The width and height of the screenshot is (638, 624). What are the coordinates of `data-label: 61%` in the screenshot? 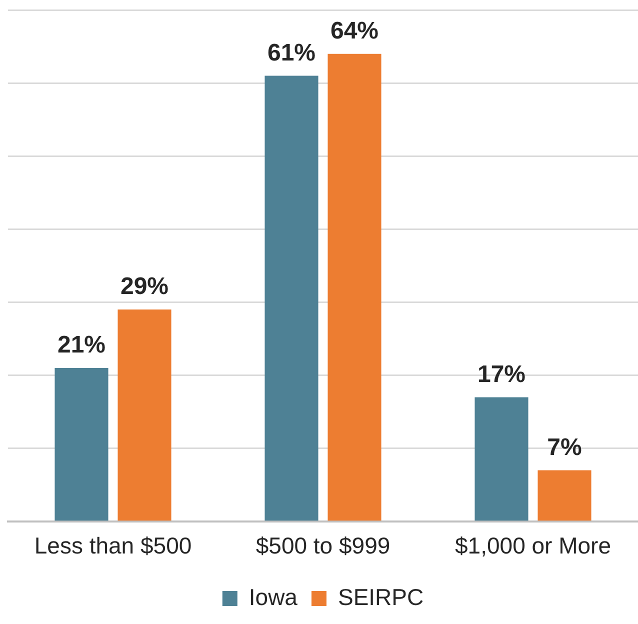 It's located at (291, 52).